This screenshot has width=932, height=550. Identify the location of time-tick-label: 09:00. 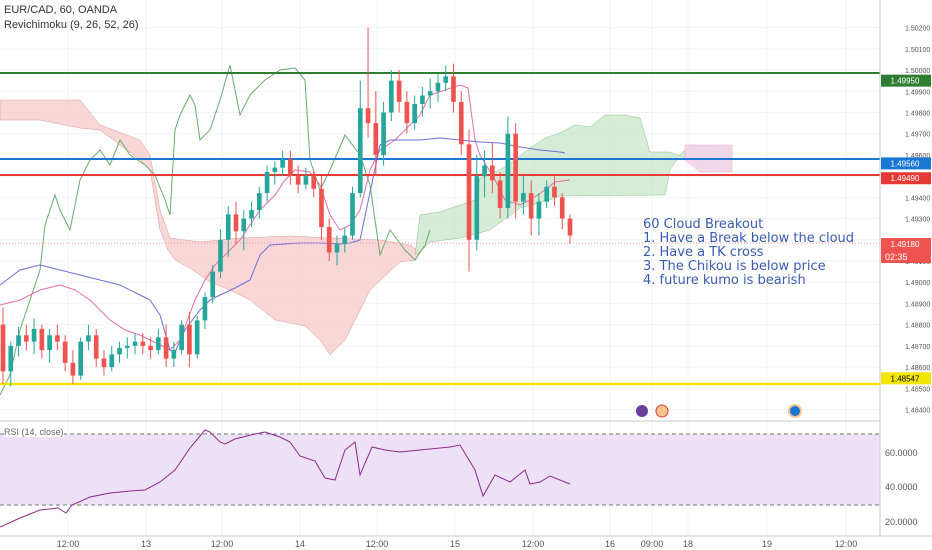
(652, 544).